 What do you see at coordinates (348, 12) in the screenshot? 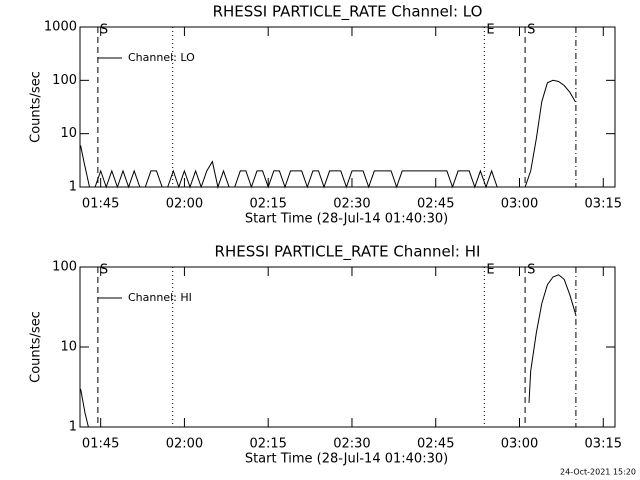
I see `chart-title: RHESSI PARTICLE_RATE Channel: LO` at bounding box center [348, 12].